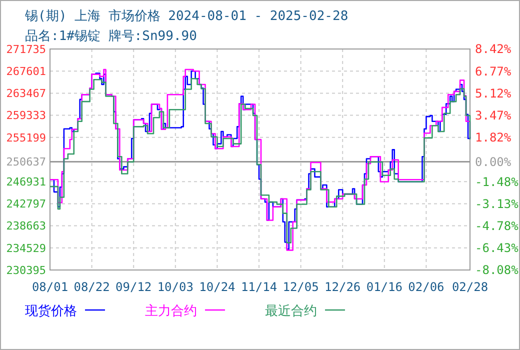 This screenshot has width=520, height=350. Describe the element at coordinates (26, 115) in the screenshot. I see `y-tick-label: 259333` at that location.